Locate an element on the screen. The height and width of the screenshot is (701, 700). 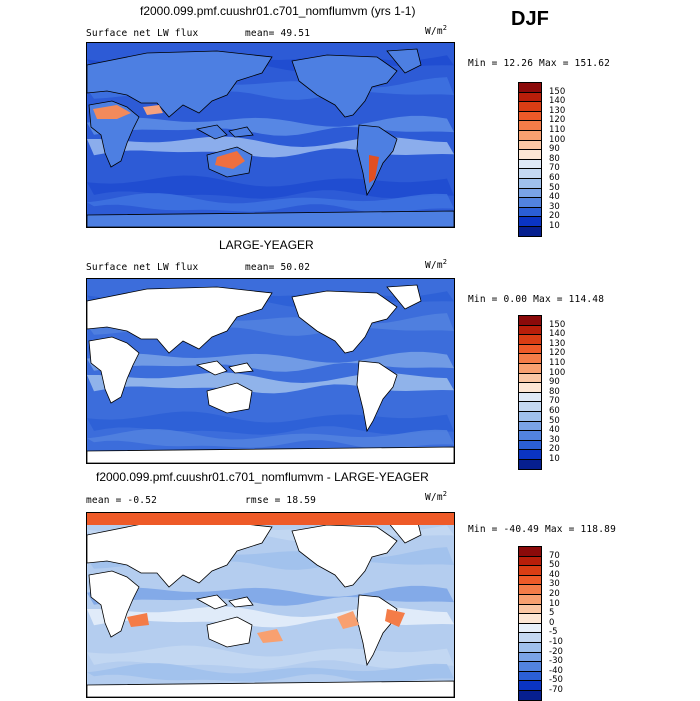
colorbar-label: -5 is located at coordinates (553, 632).